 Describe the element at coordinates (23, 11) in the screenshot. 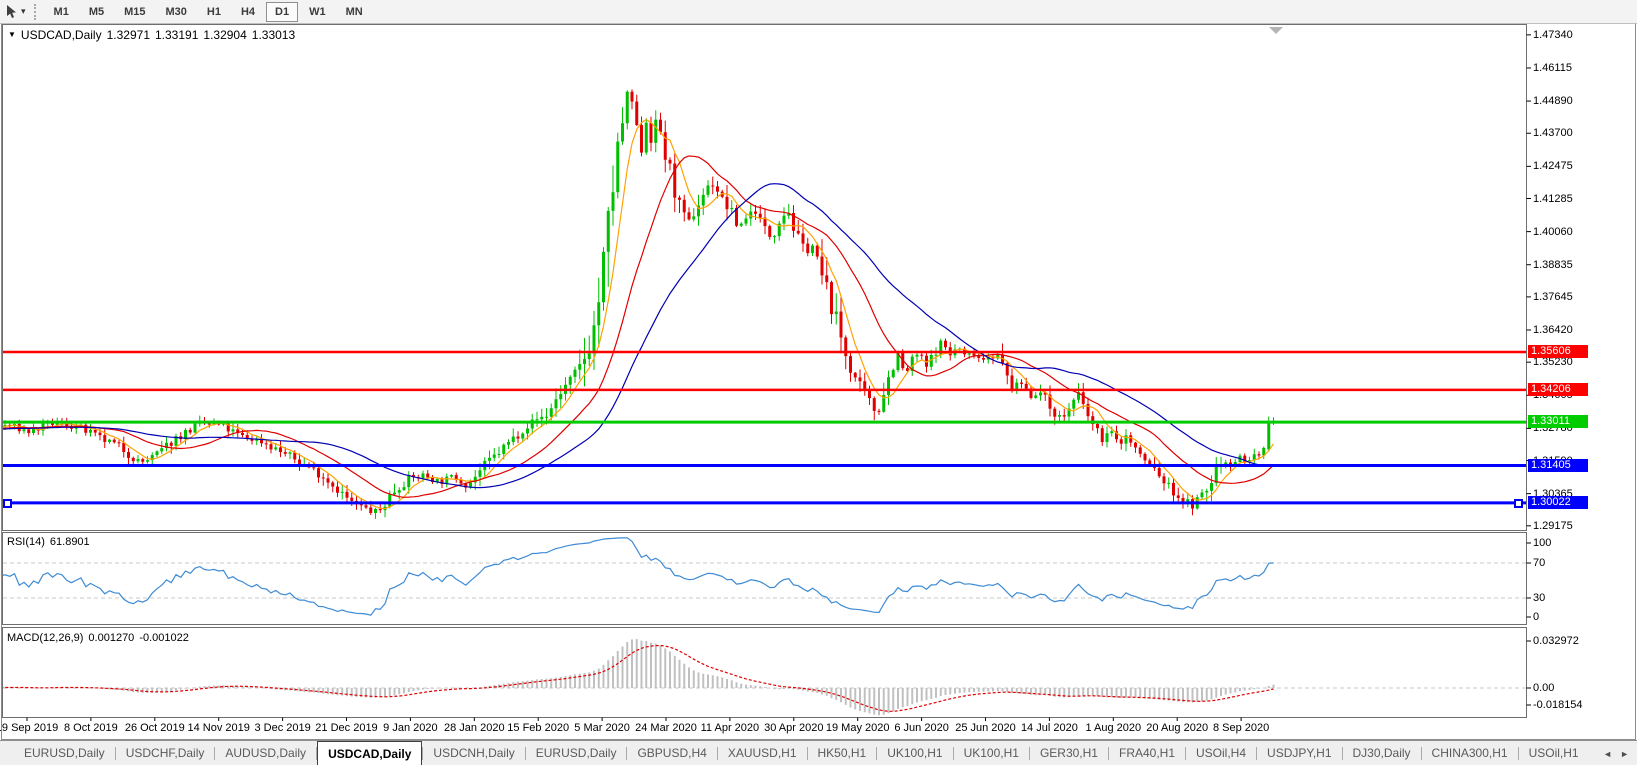

I see `cursor-tool-dropdown-caret-icon: ▾` at that location.